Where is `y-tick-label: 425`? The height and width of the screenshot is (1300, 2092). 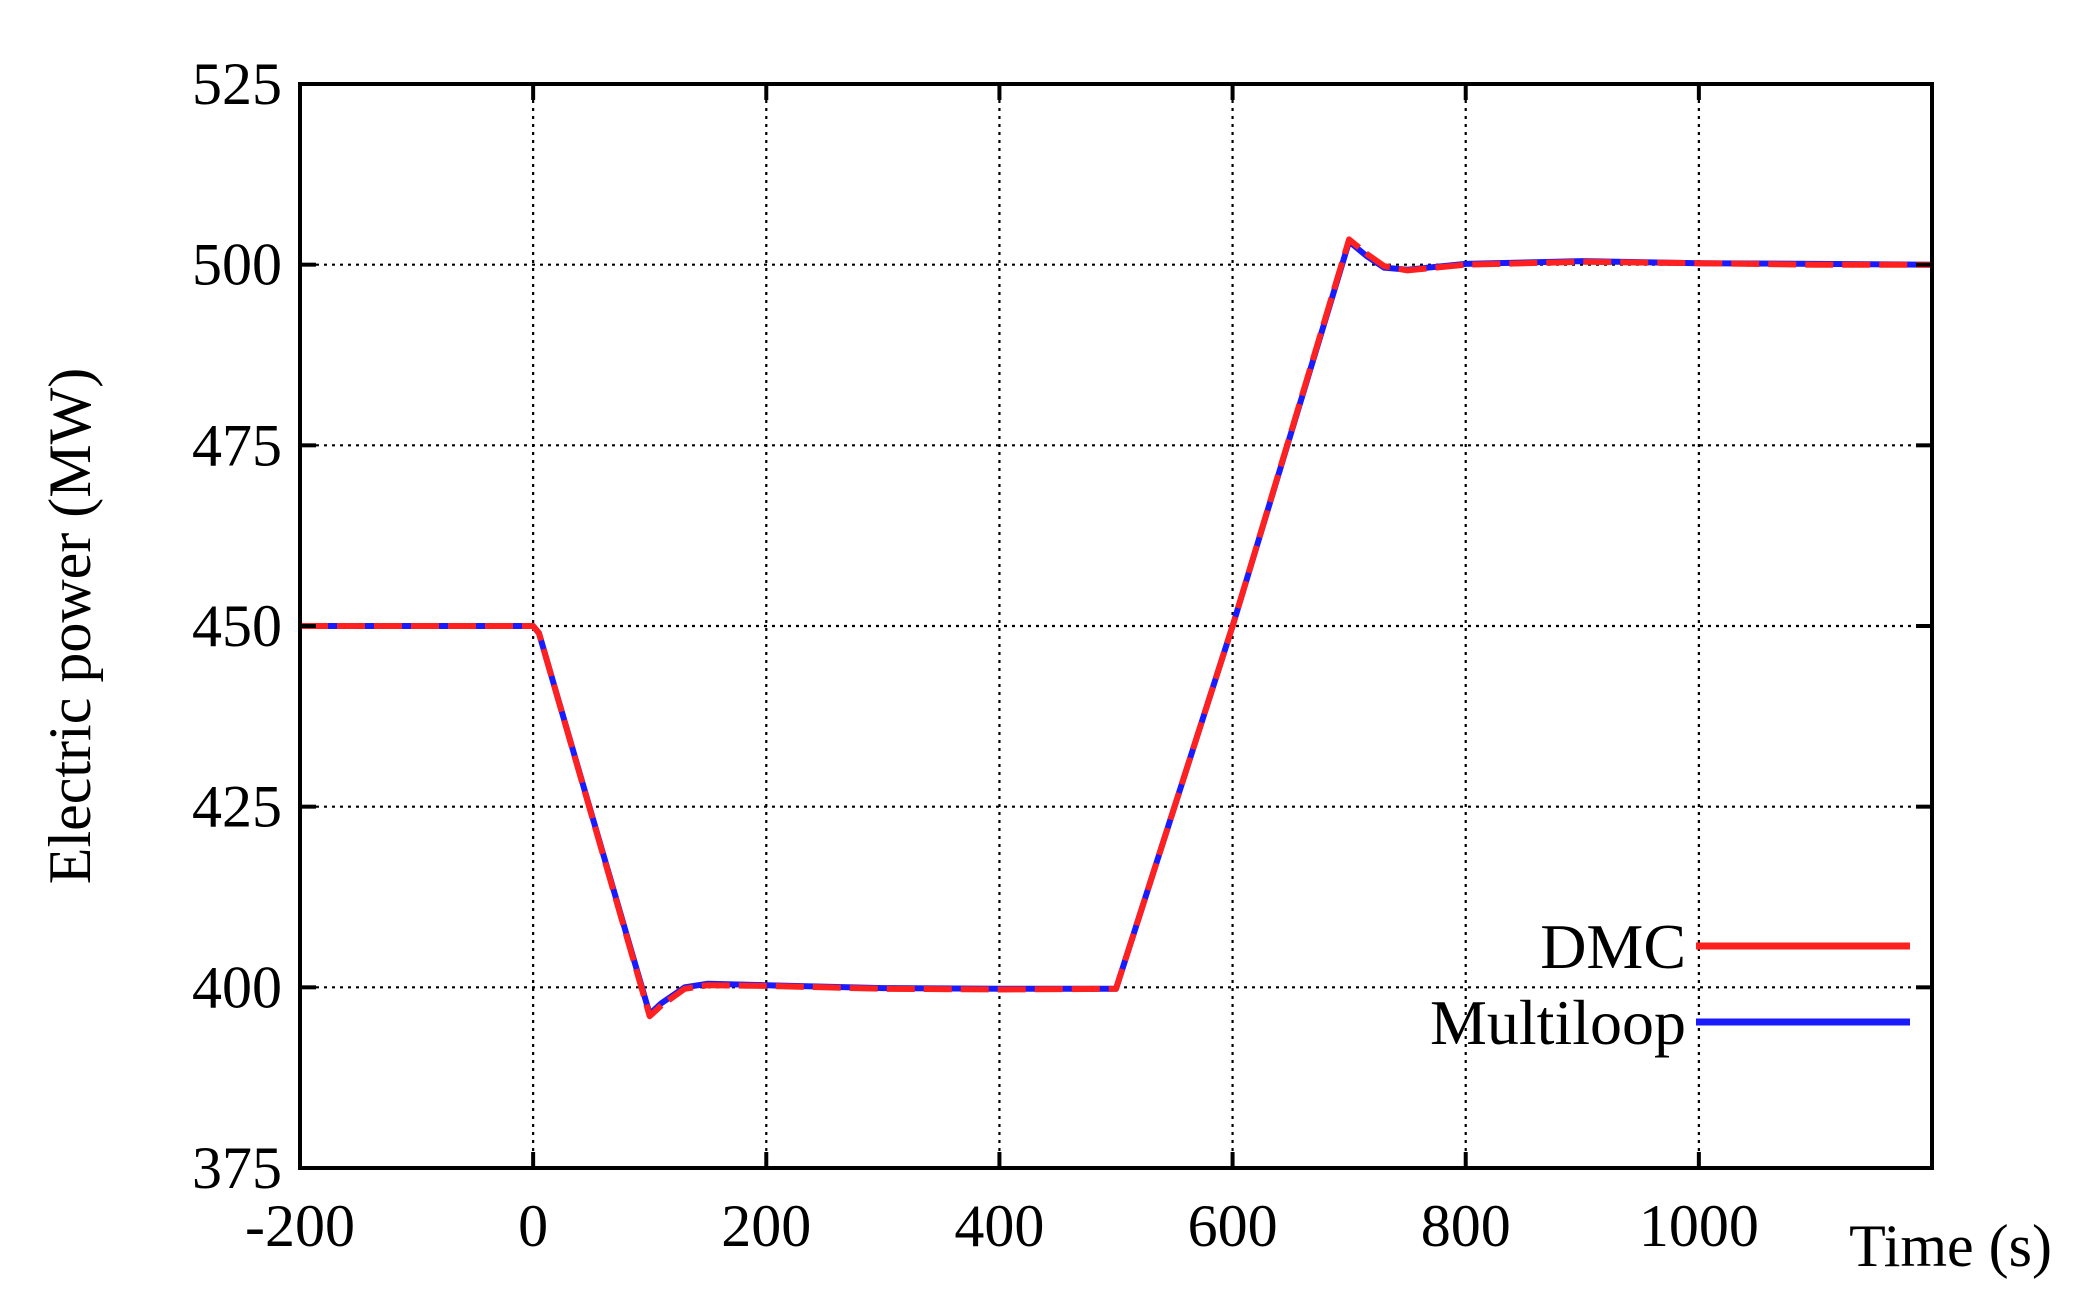 y-tick-label: 425 is located at coordinates (237, 807).